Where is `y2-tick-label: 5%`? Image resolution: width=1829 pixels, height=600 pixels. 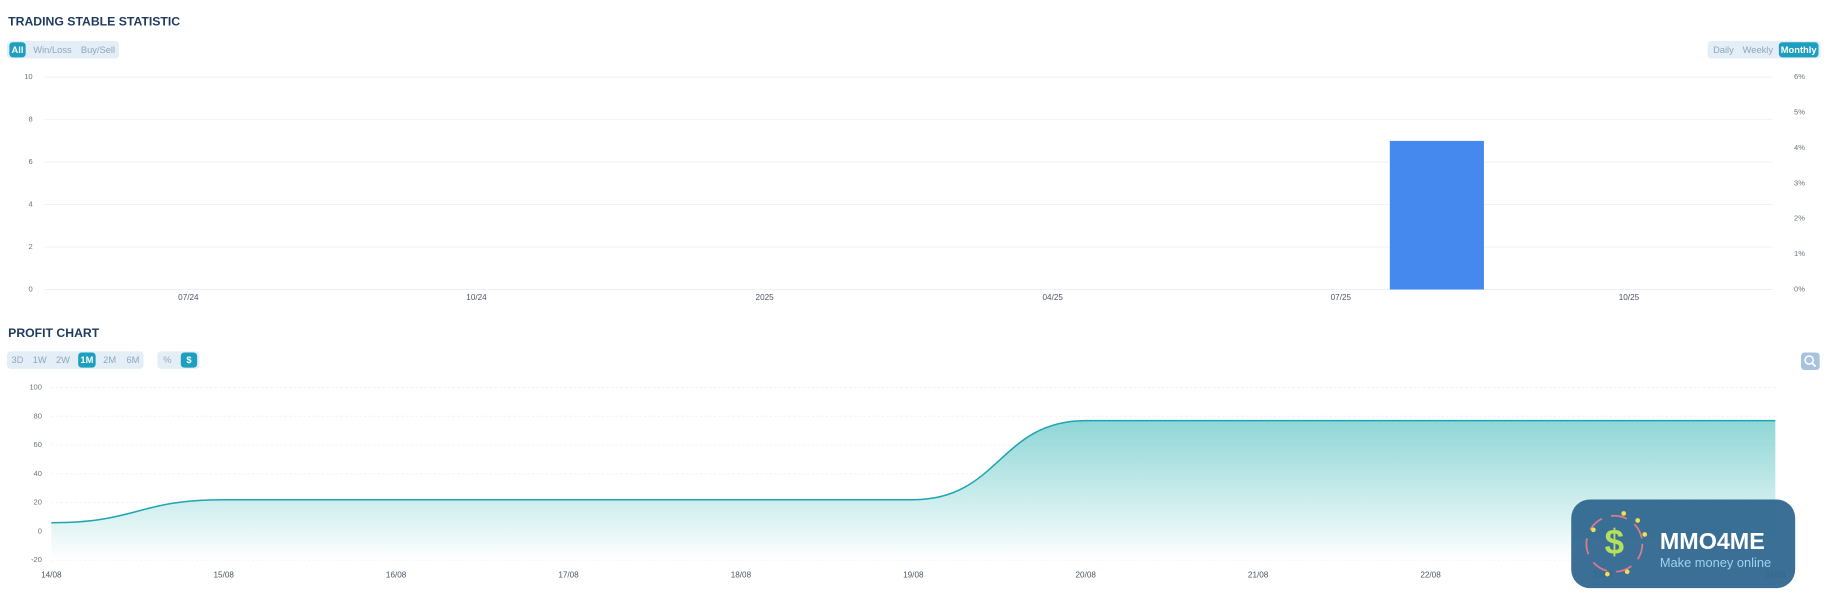
y2-tick-label: 5% is located at coordinates (1799, 112).